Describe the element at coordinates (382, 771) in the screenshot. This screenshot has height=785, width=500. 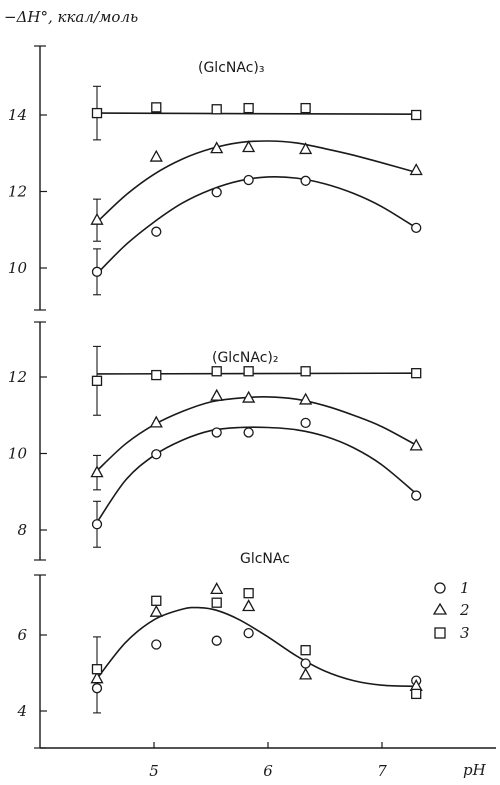
I see `x-tick-label: 7` at that location.